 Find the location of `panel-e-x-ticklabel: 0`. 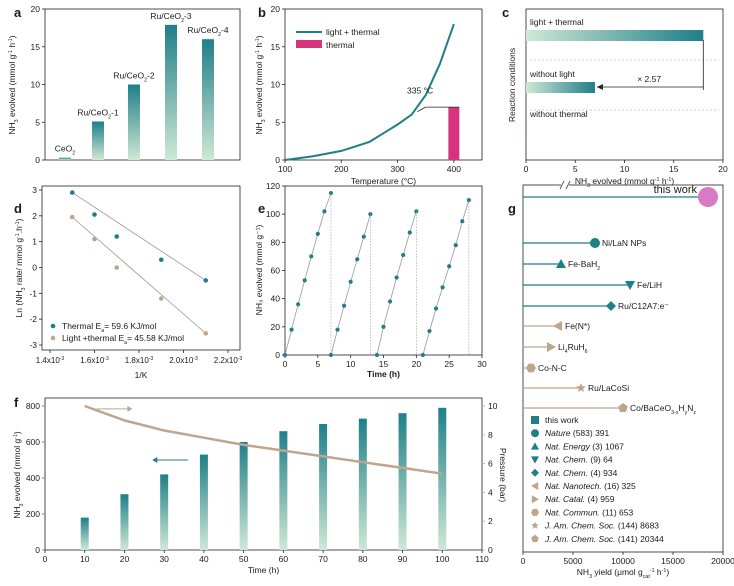

panel-e-x-ticklabel: 0 is located at coordinates (285, 364).